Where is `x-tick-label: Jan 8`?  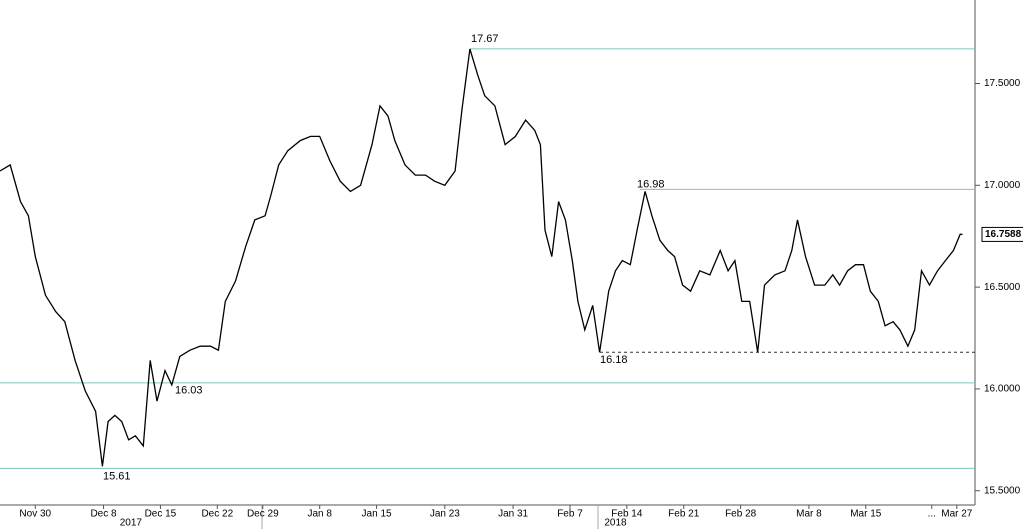
x-tick-label: Jan 8 is located at coordinates (319, 514).